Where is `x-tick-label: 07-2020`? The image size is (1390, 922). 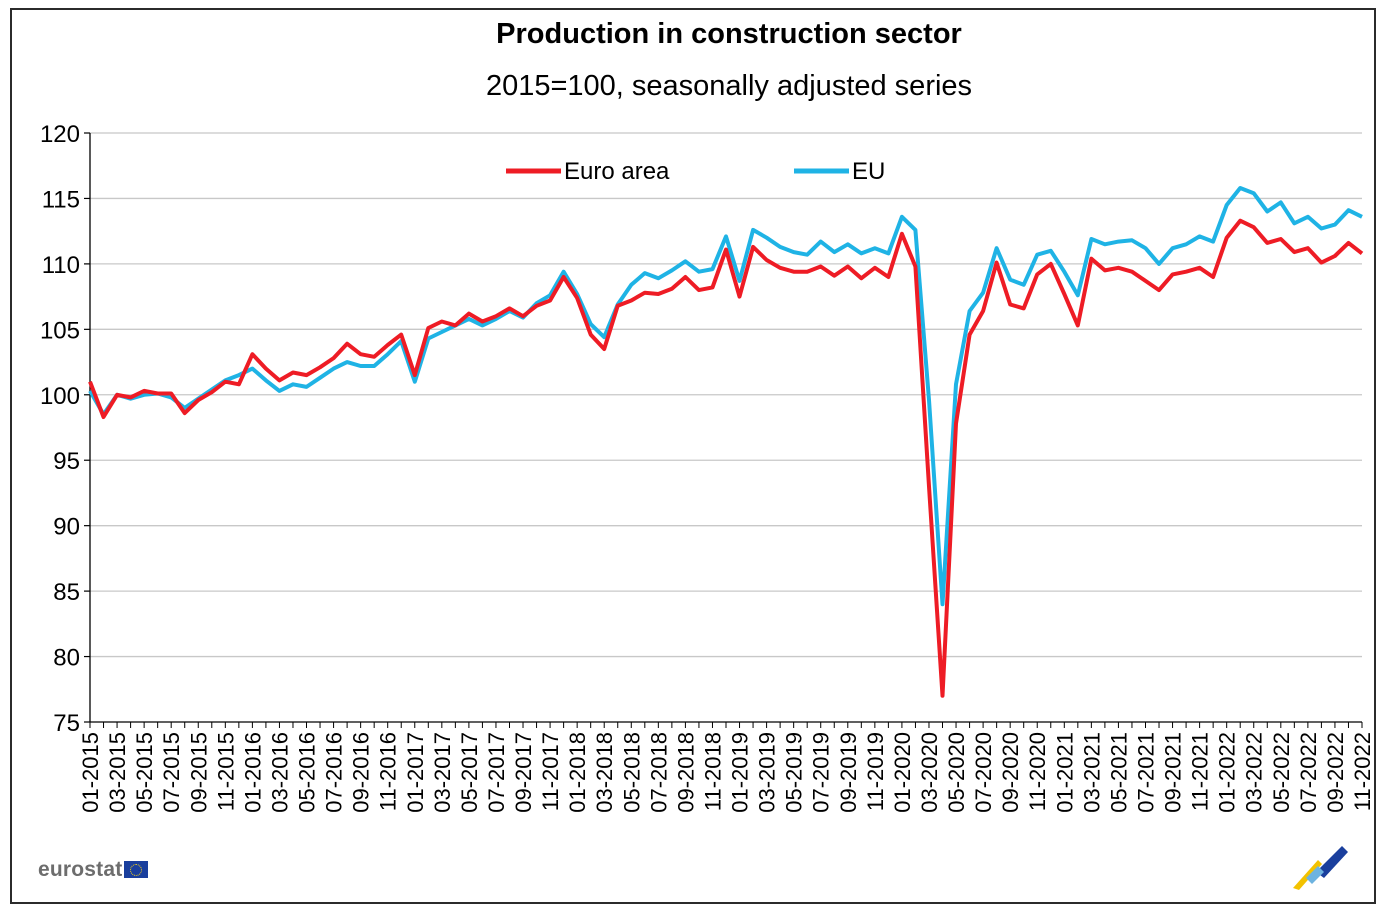
x-tick-label: 07-2020 is located at coordinates (983, 772).